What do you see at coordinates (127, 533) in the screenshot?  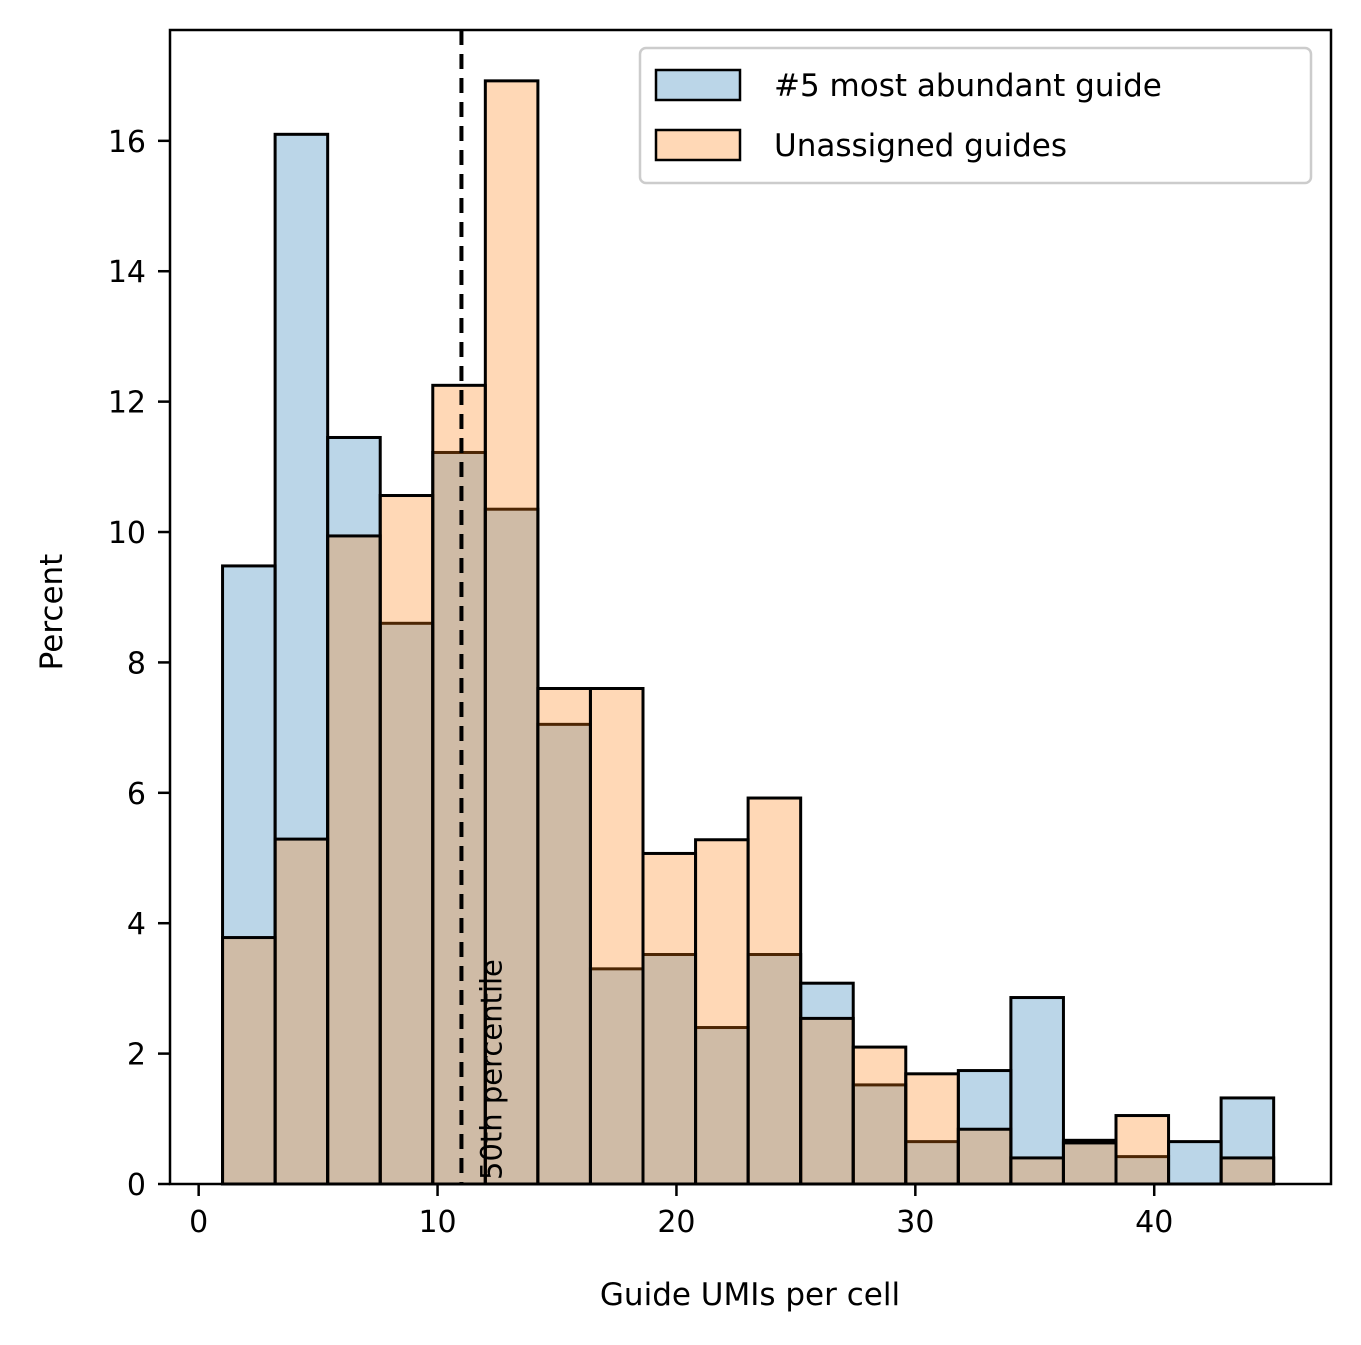 I see `y-tick-label: 10` at bounding box center [127, 533].